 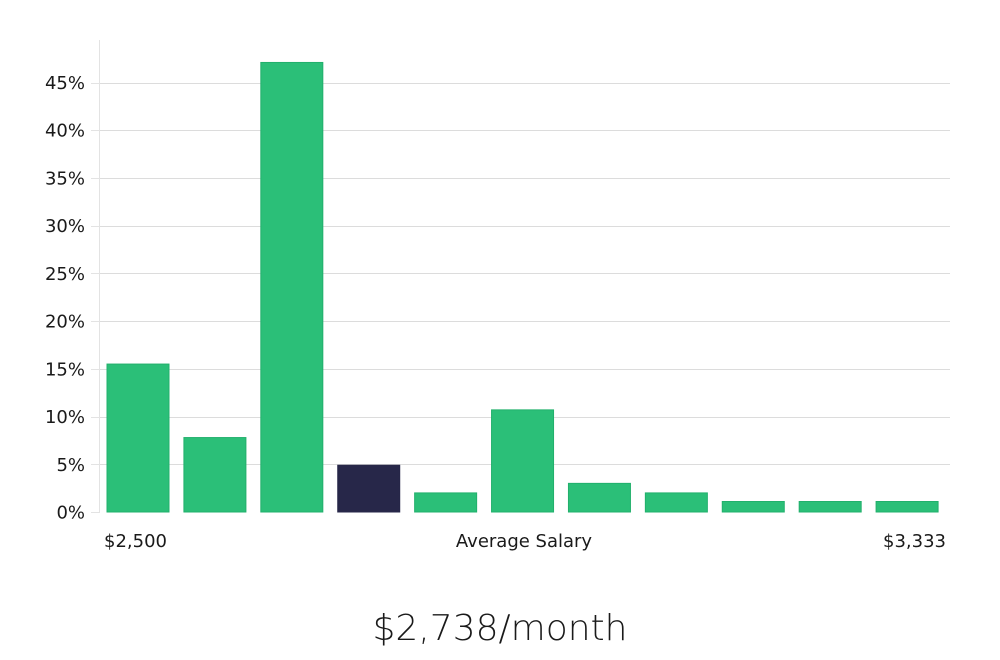 I want to click on y-tick-label: 0%, so click(x=70, y=513).